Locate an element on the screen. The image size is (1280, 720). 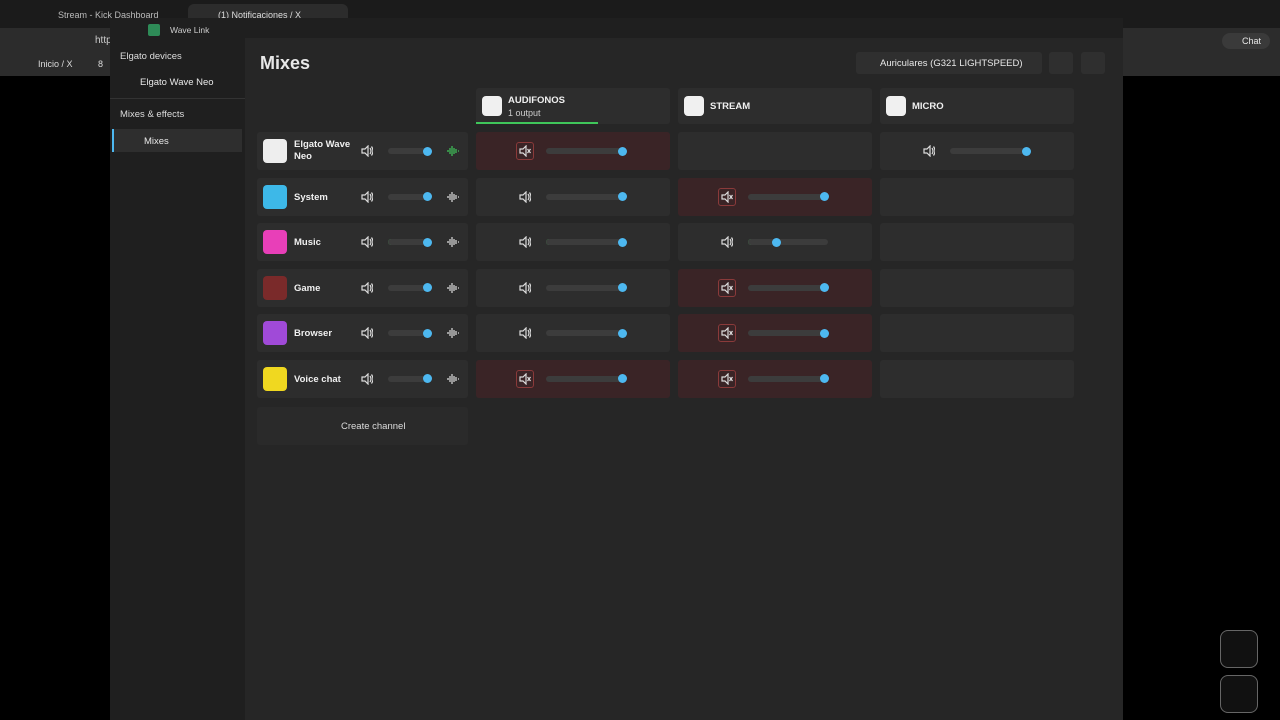
chat-label: Chat is located at coordinates (1252, 41).